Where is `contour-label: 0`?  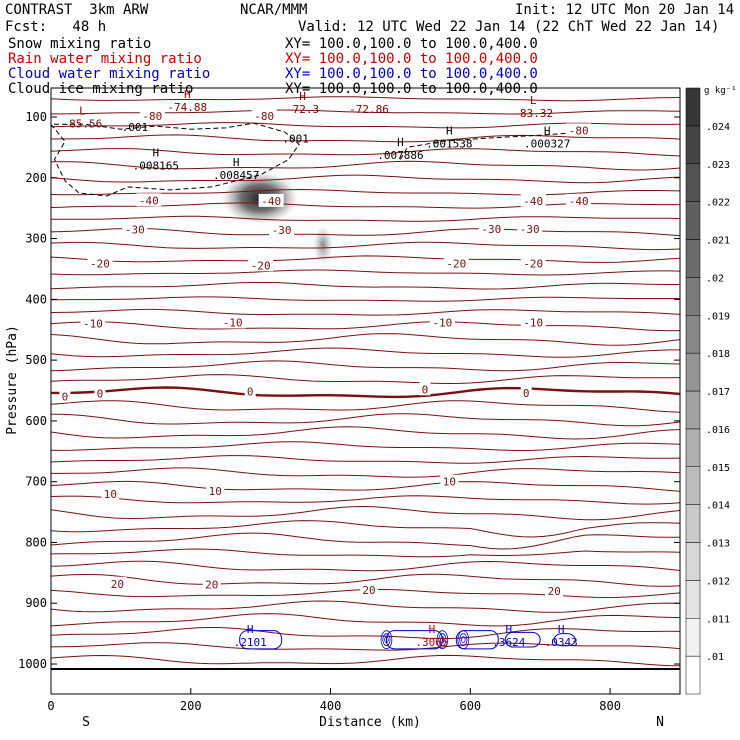
contour-label: 0 is located at coordinates (100, 394).